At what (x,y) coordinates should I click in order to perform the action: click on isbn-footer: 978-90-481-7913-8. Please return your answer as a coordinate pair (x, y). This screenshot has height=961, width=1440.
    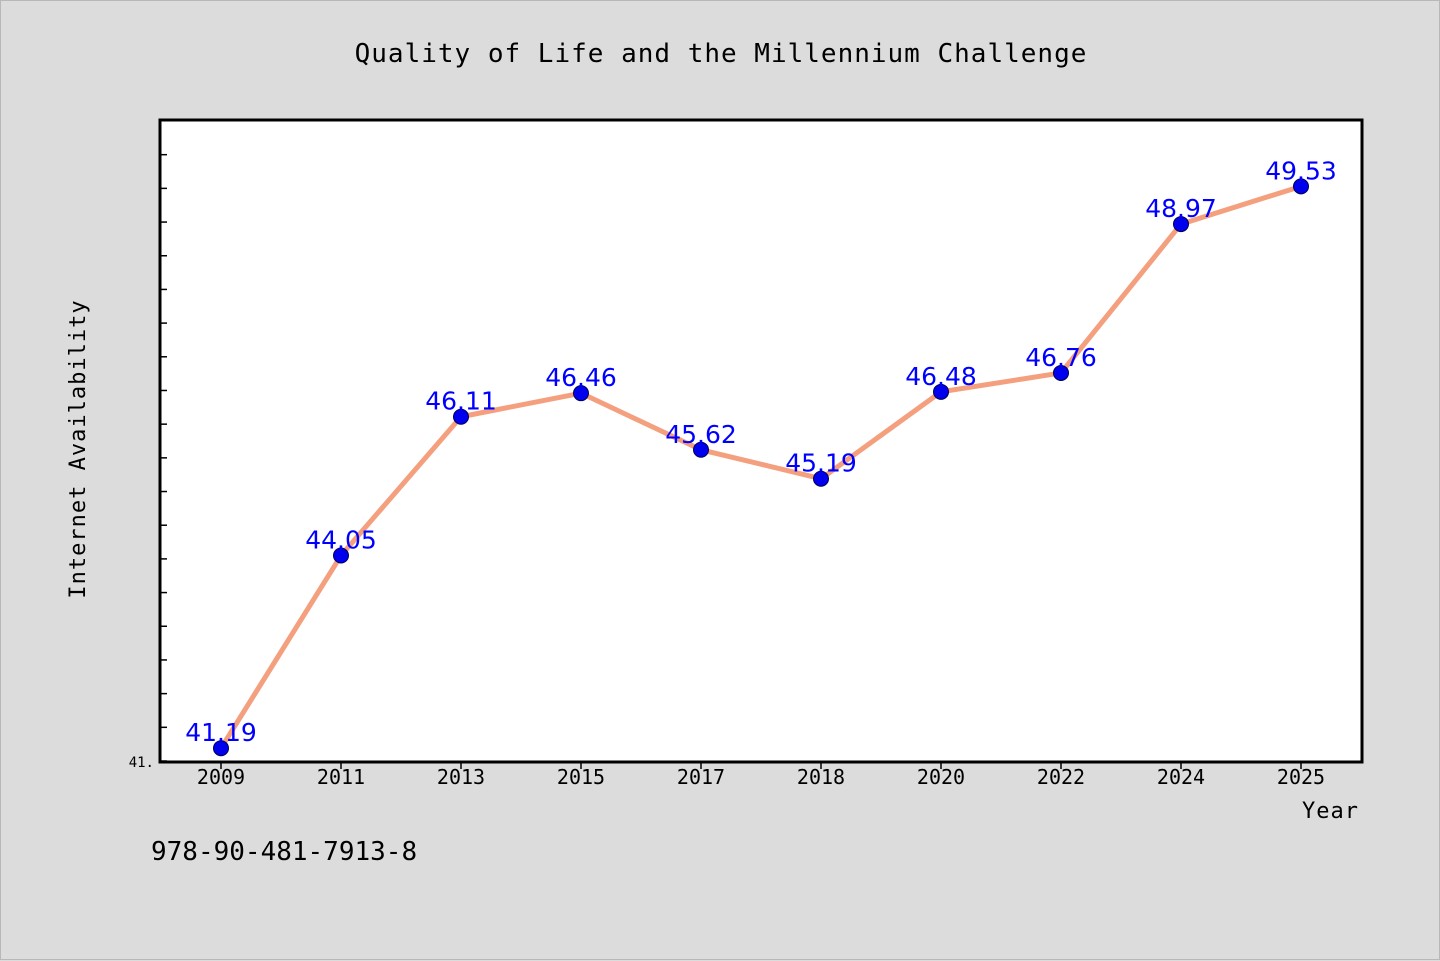
    Looking at the image, I should click on (284, 852).